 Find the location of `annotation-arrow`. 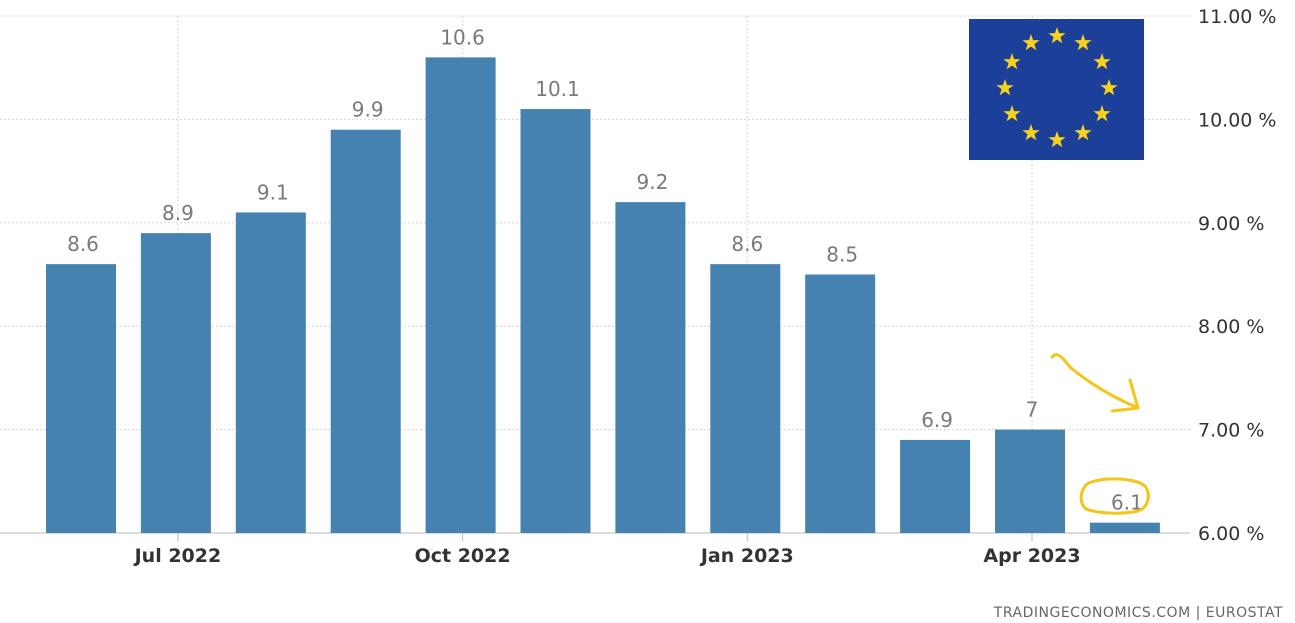

annotation-arrow is located at coordinates (1095, 383).